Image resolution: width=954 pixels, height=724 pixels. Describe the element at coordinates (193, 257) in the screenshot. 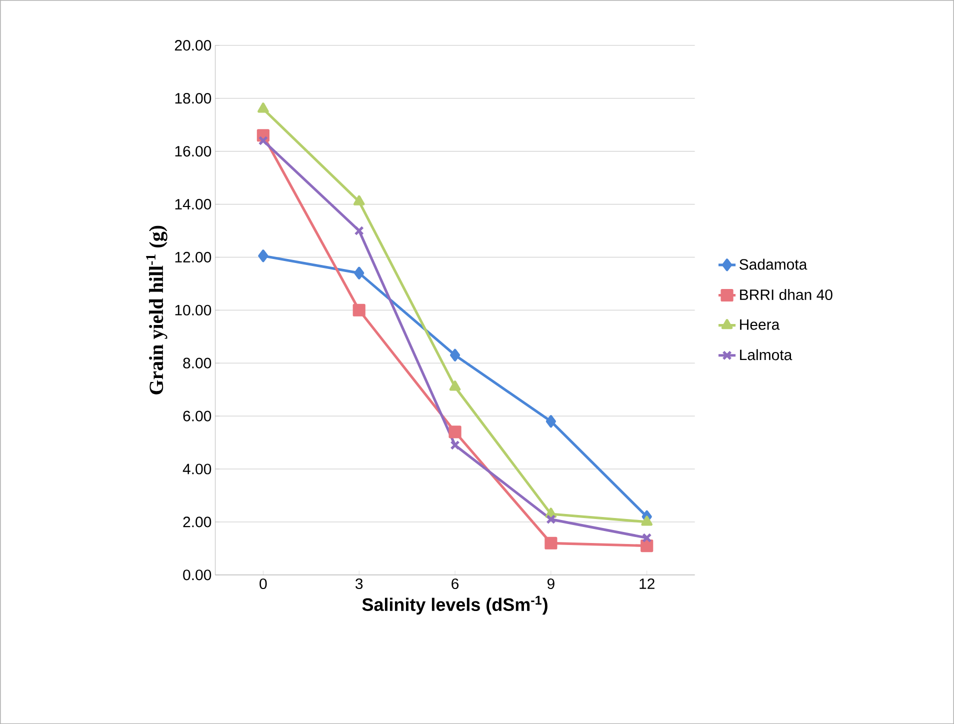

I see `y-tick-label: 12.00` at that location.